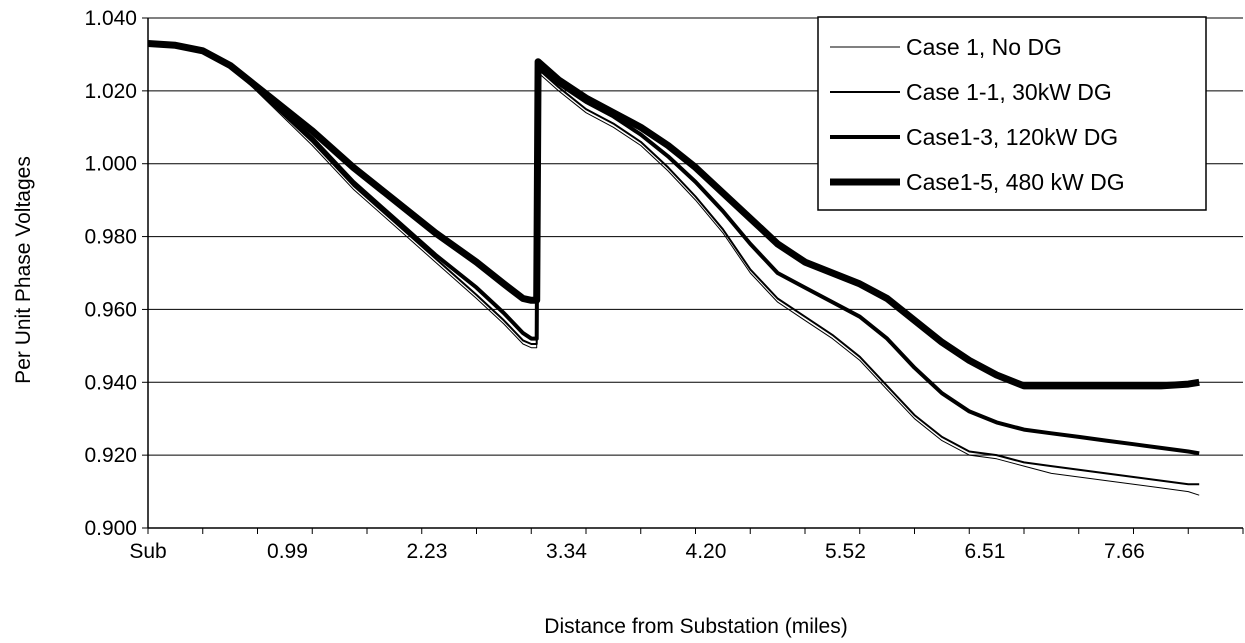 The width and height of the screenshot is (1245, 643). Describe the element at coordinates (1009, 92) in the screenshot. I see `legend-label: Case 1-1, 30kW DG` at that location.